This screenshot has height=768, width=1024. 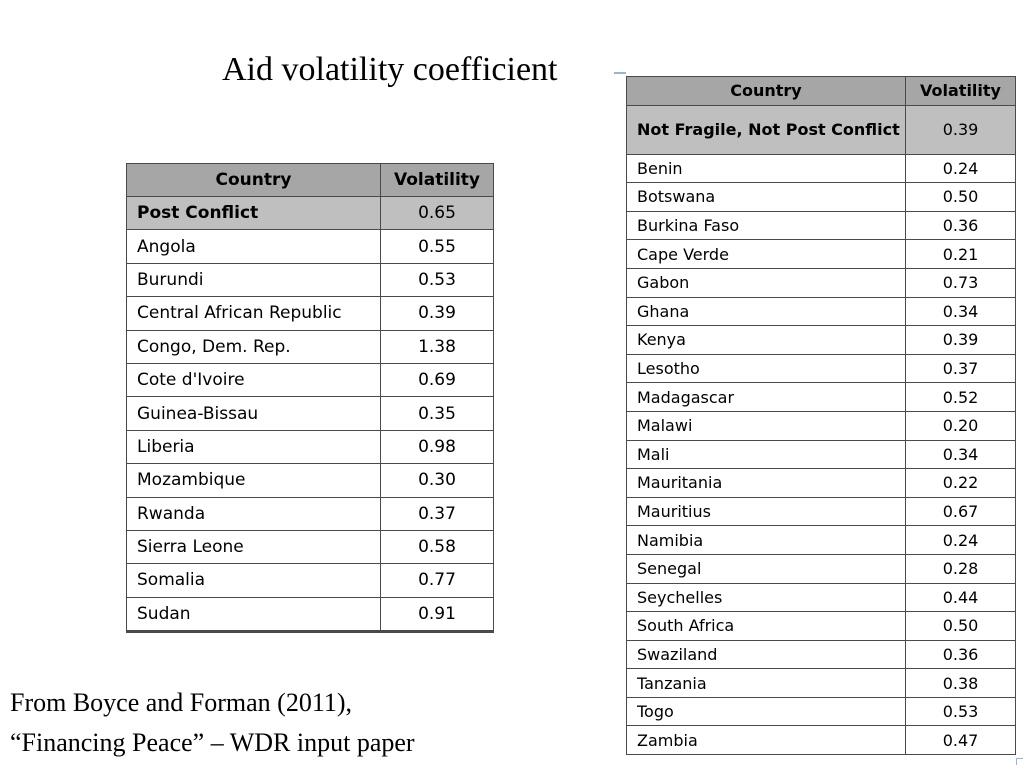 What do you see at coordinates (253, 480) in the screenshot?
I see `country-cell: Mozambique` at bounding box center [253, 480].